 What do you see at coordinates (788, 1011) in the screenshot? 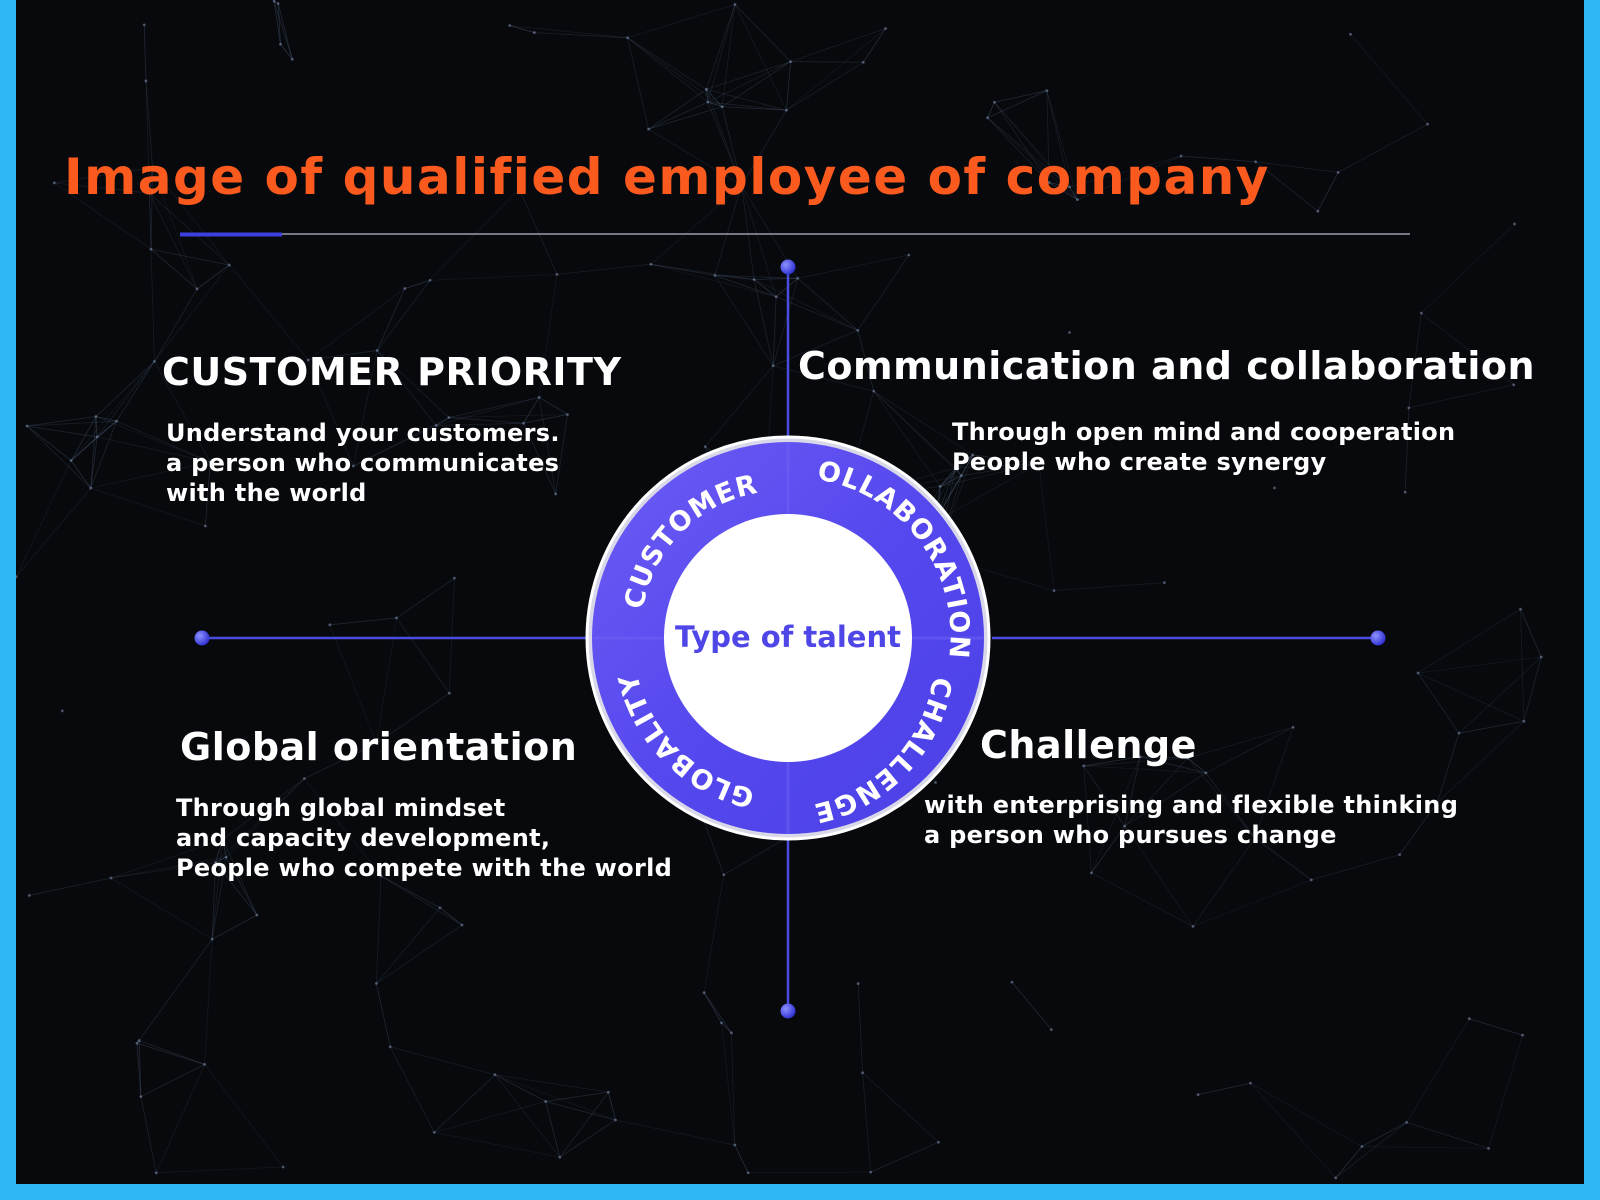
I see `endpoint-dot-bottom` at bounding box center [788, 1011].